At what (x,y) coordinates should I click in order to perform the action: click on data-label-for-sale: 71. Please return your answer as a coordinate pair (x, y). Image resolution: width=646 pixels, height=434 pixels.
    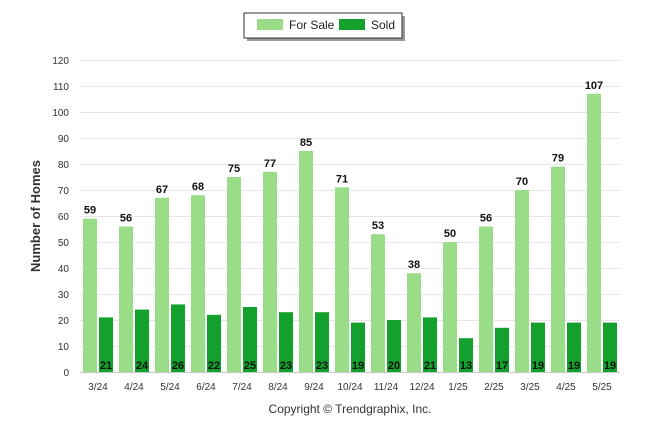
    Looking at the image, I should click on (342, 179).